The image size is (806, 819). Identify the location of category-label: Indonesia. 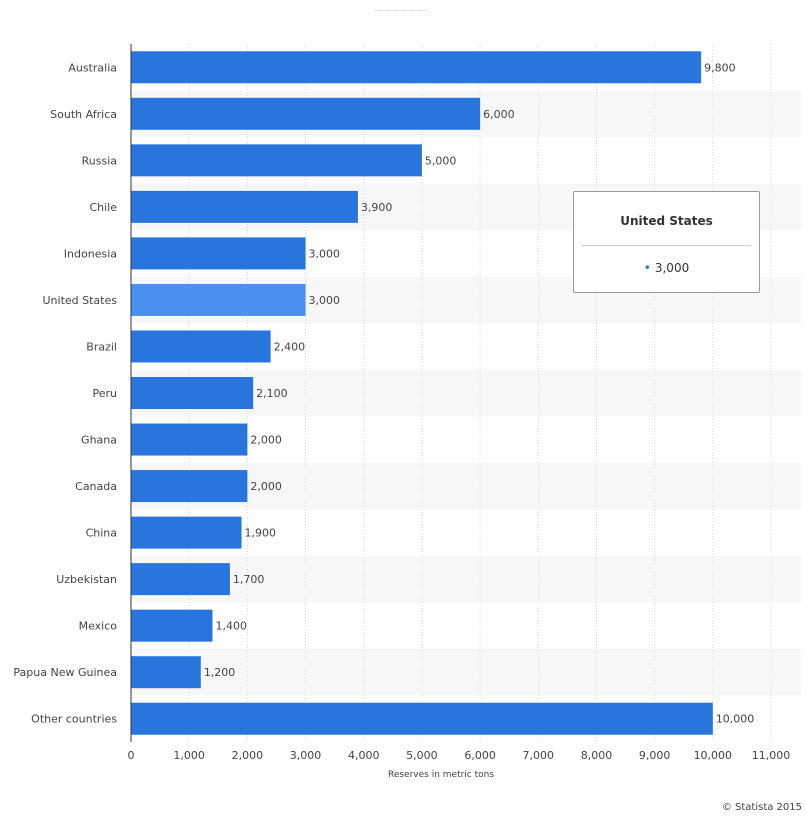
(90, 253).